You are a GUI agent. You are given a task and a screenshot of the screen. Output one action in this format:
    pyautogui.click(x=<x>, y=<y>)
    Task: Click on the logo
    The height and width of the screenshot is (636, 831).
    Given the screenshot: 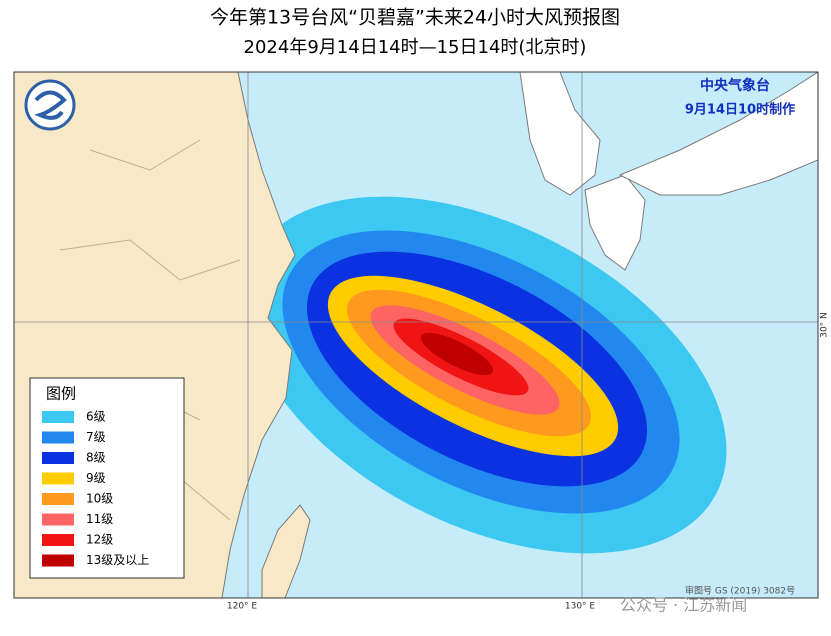 What is the action you would take?
    pyautogui.click(x=50, y=105)
    